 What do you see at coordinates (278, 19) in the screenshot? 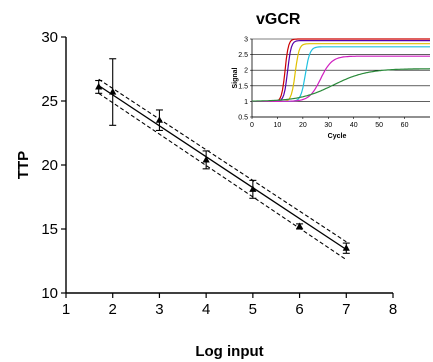
I see `inset-title: vGCR` at bounding box center [278, 19].